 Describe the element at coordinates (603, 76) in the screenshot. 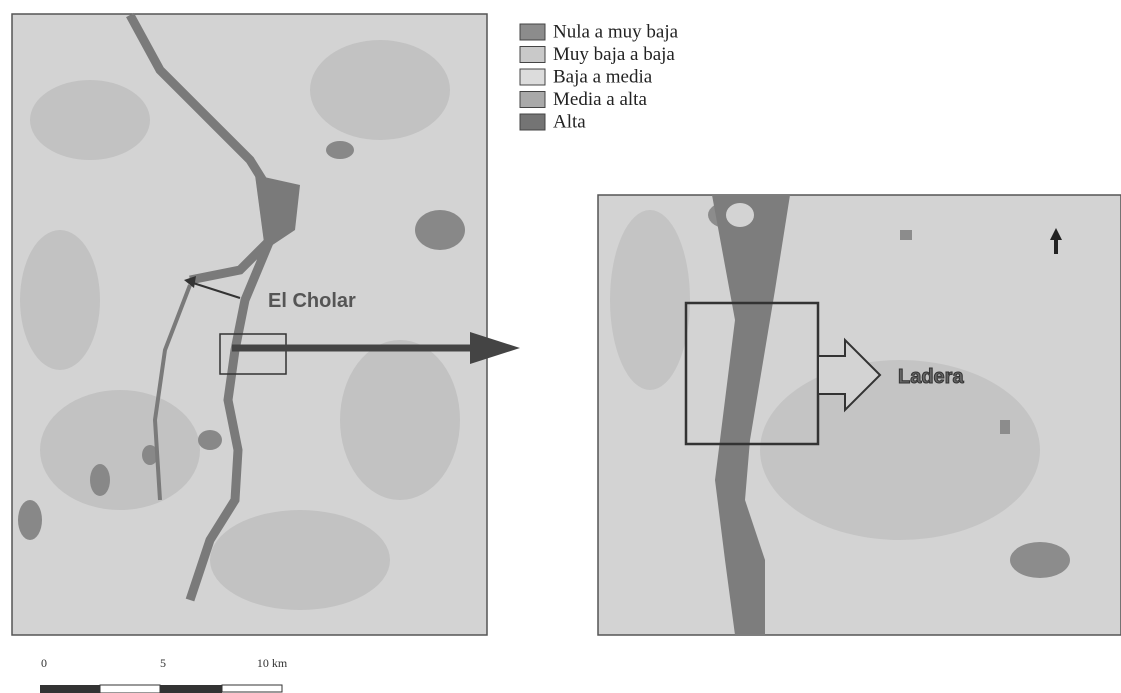

I see `legend-label: Baja a media` at that location.